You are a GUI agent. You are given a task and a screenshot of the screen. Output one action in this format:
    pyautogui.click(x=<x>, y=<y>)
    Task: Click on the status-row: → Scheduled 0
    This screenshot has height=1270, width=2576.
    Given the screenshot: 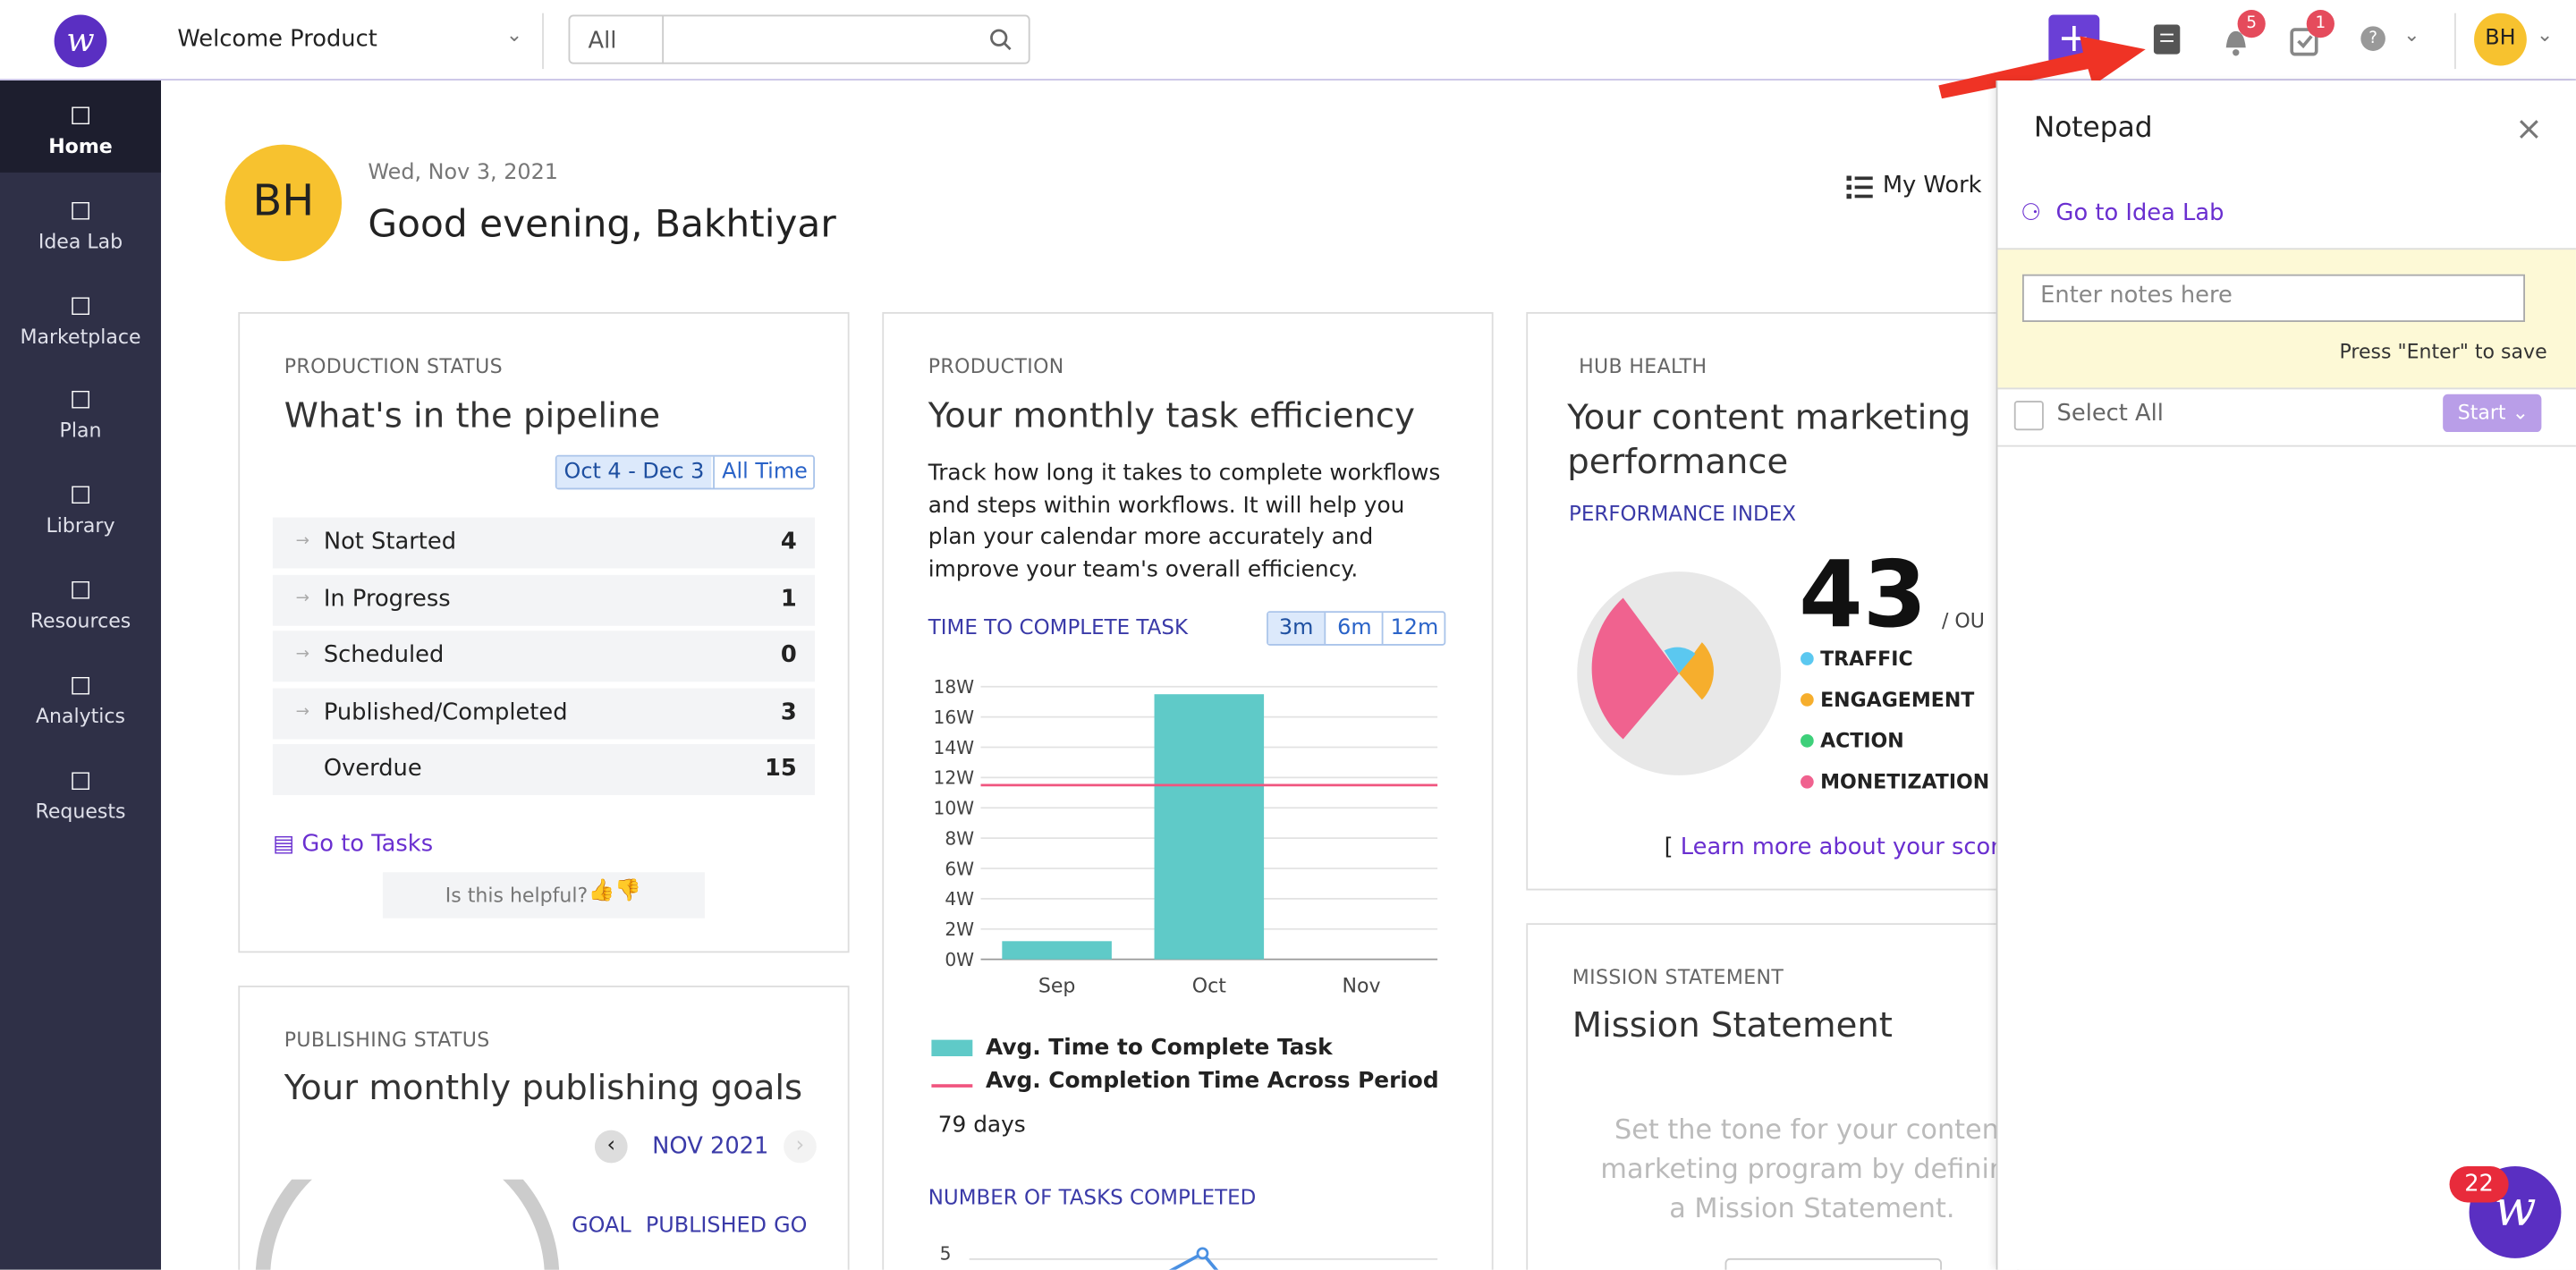 What is the action you would take?
    pyautogui.click(x=544, y=656)
    